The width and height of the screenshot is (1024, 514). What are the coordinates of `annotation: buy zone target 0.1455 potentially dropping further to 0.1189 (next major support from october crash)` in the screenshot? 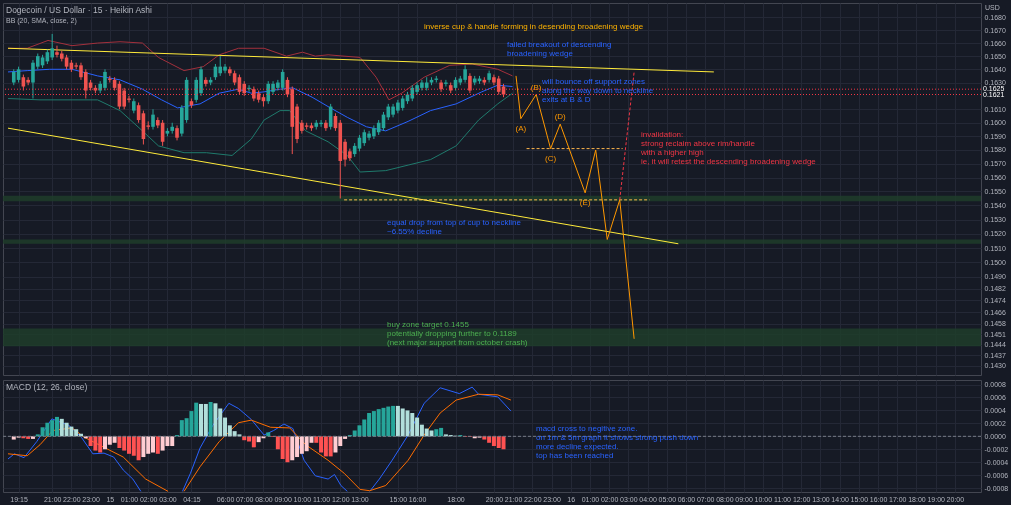 It's located at (457, 333).